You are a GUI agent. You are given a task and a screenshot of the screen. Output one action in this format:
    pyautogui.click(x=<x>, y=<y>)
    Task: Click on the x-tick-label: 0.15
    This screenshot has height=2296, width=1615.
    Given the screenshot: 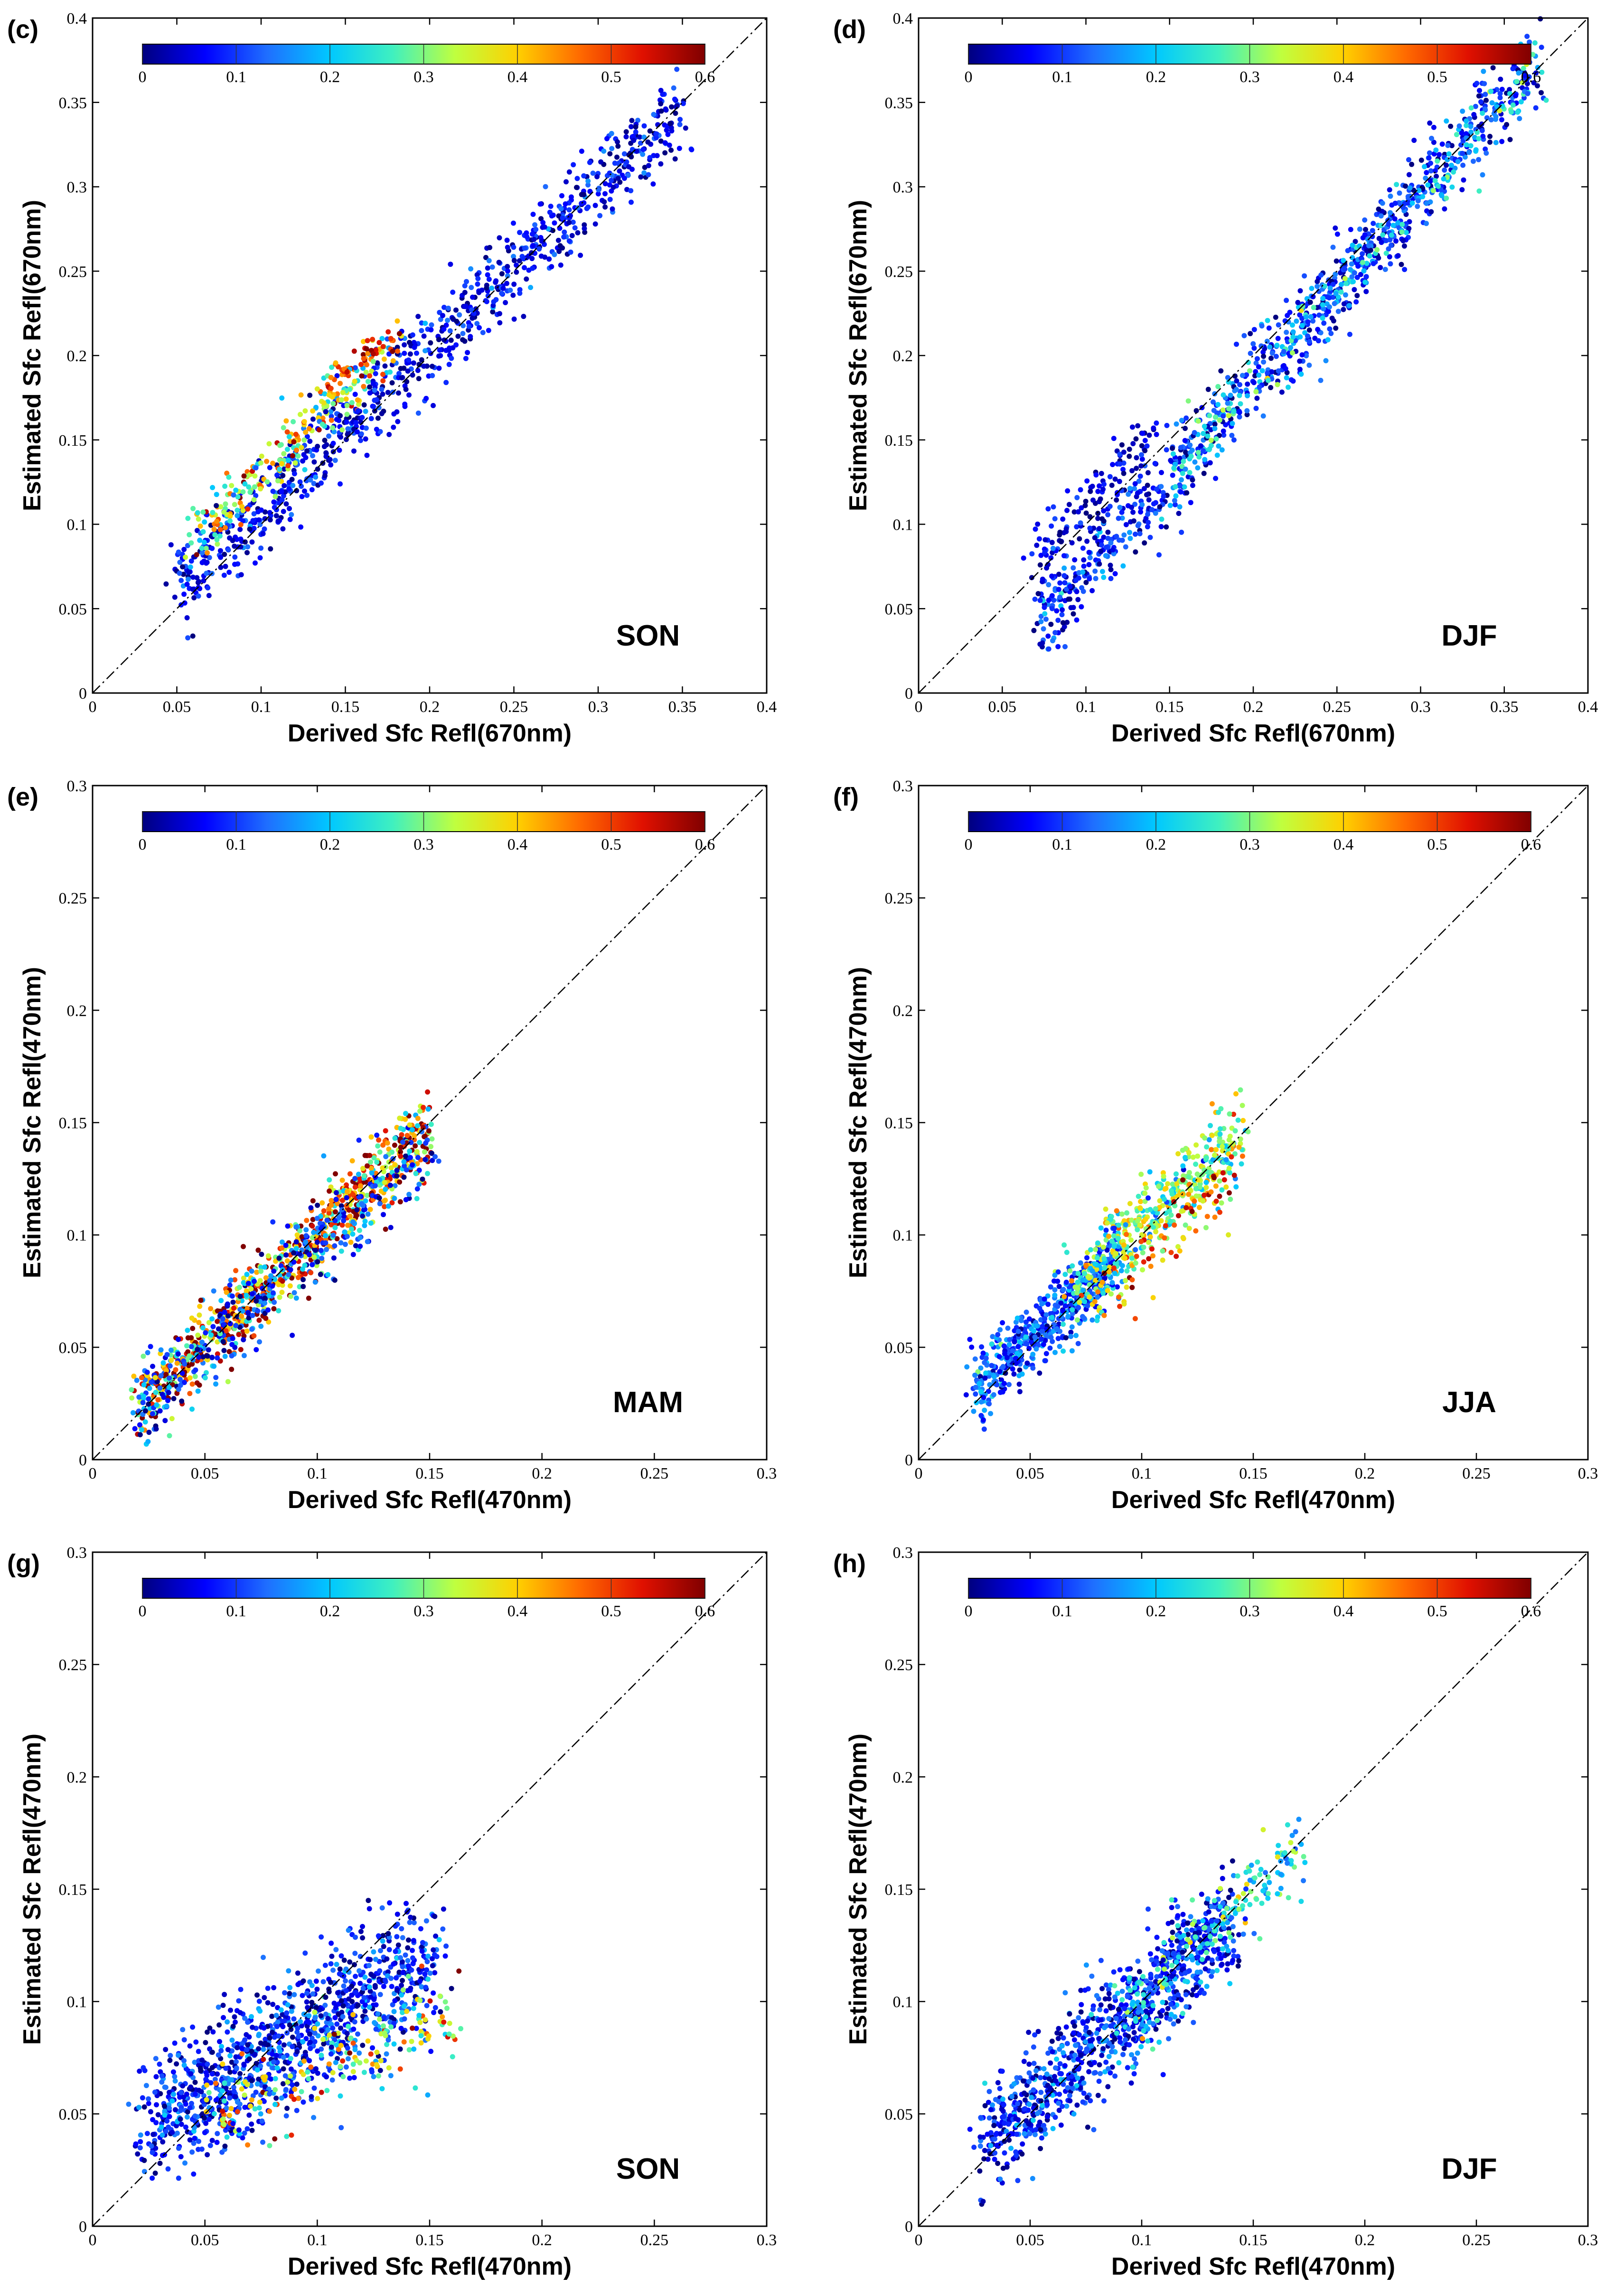 What is the action you would take?
    pyautogui.click(x=429, y=1474)
    